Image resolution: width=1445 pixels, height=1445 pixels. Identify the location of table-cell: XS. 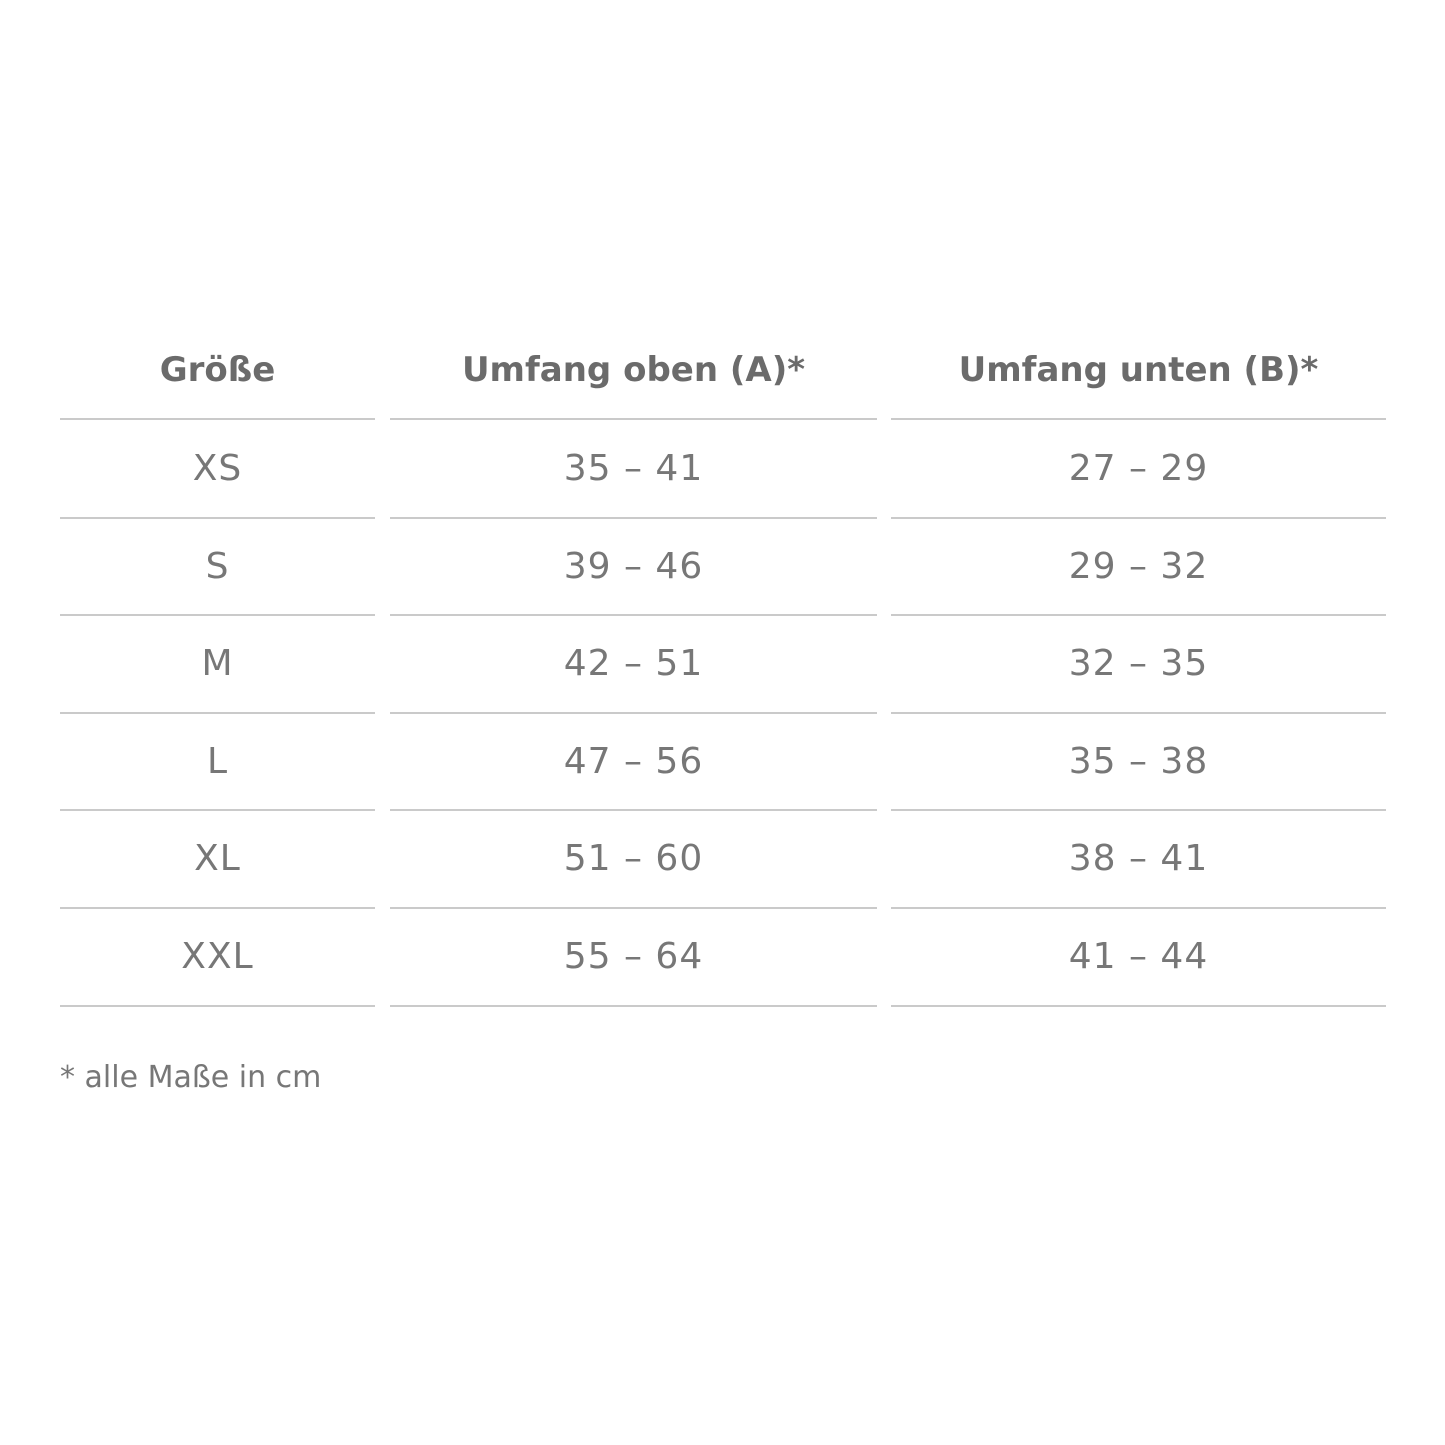
(217, 468).